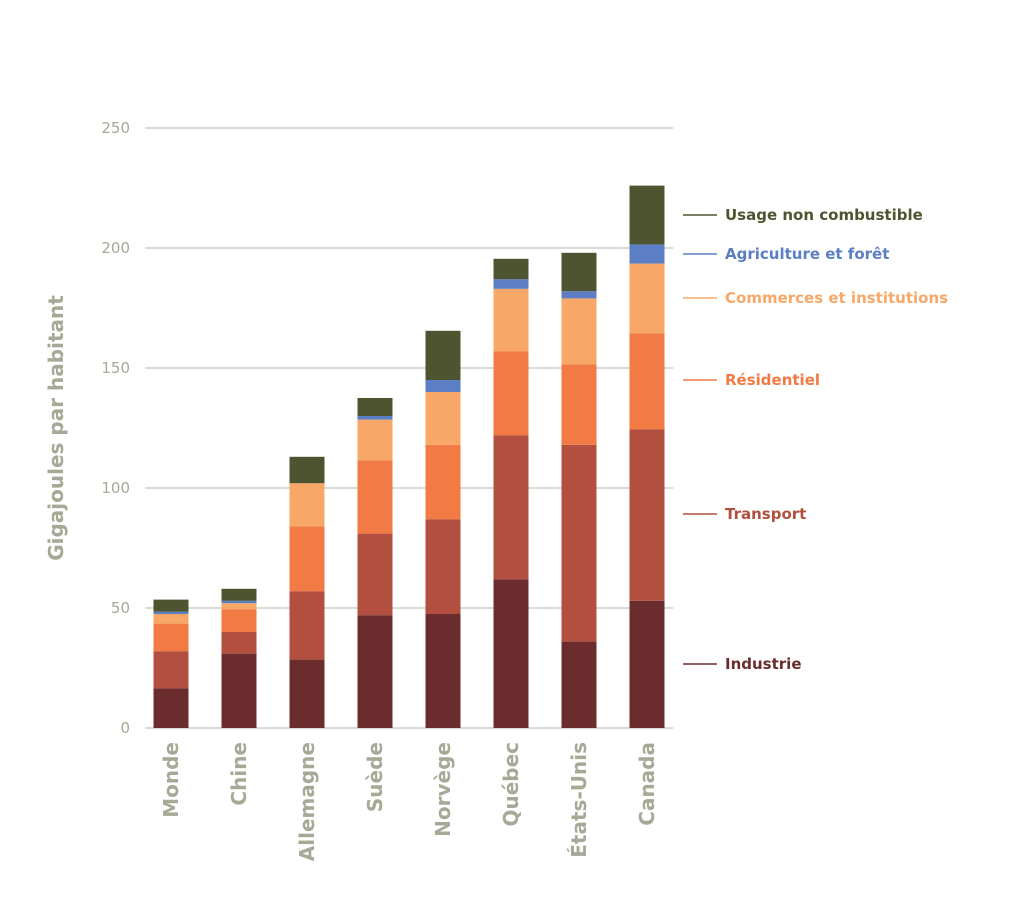  What do you see at coordinates (772, 380) in the screenshot?
I see `legend-label: Résidentiel` at bounding box center [772, 380].